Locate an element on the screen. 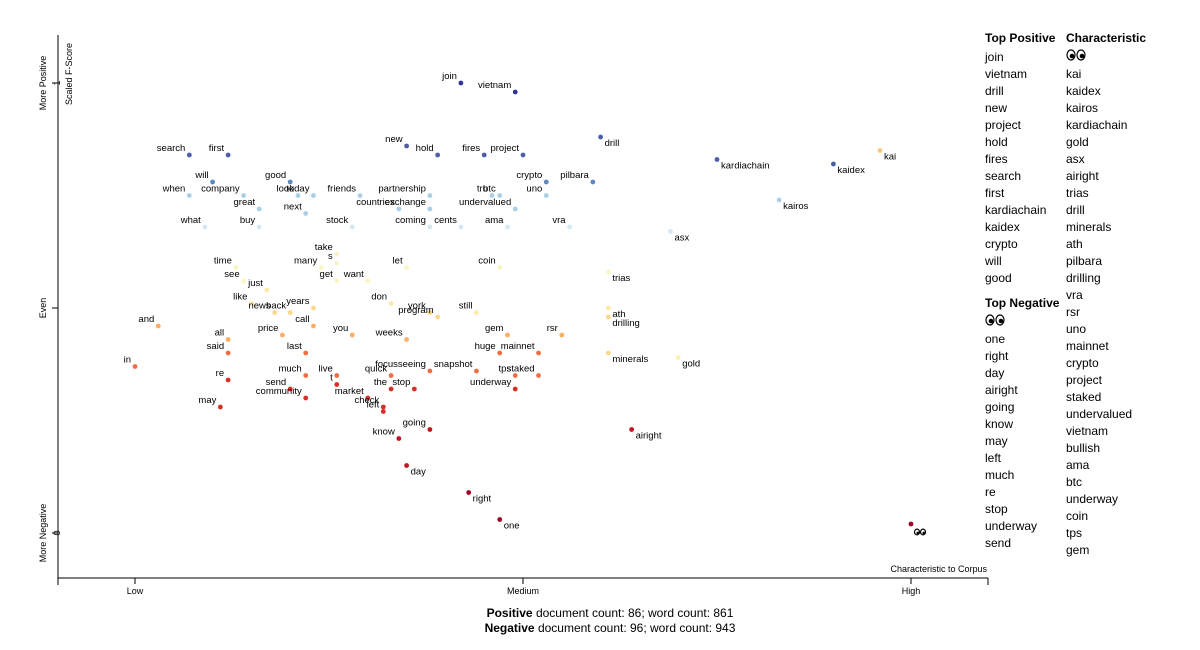 The image size is (1200, 650). term-label: drilling is located at coordinates (625, 323).